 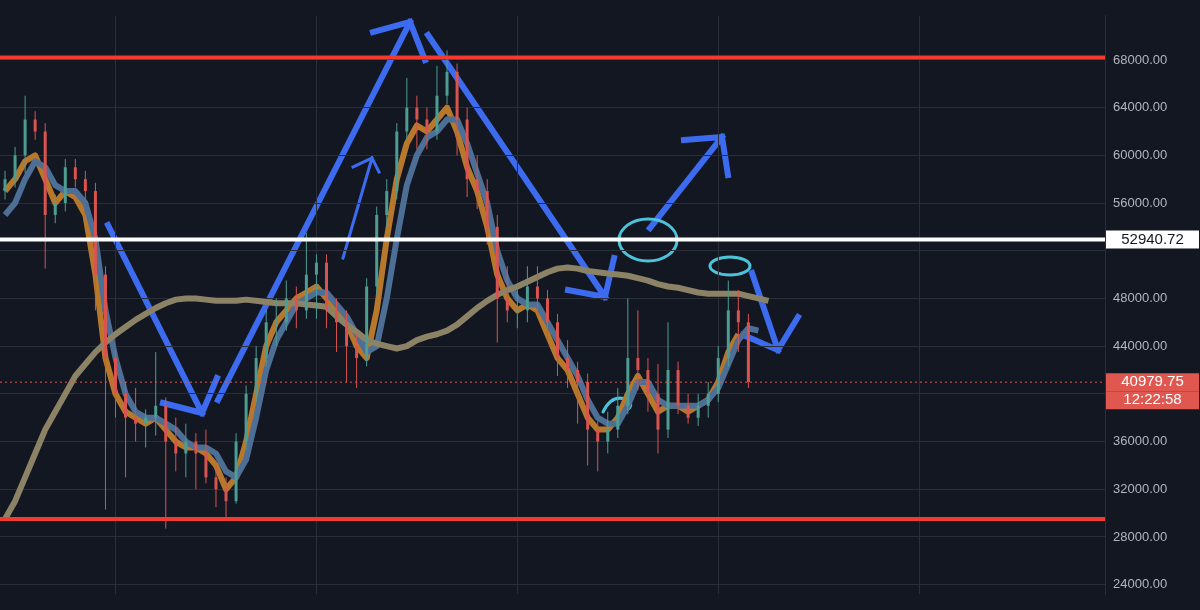 I want to click on y-tick-label: 56000.00, so click(x=1140, y=202).